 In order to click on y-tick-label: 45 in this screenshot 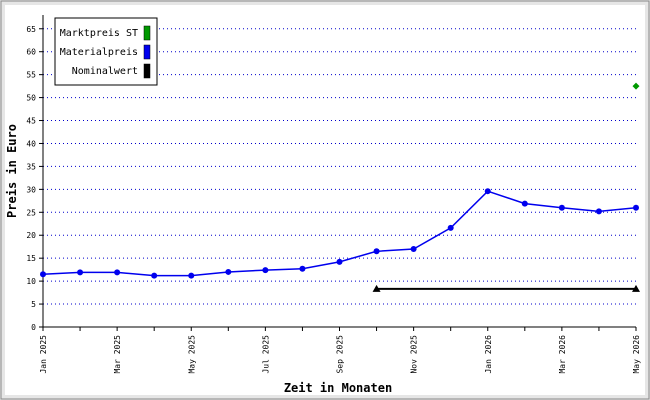, I will do `click(31, 121)`.